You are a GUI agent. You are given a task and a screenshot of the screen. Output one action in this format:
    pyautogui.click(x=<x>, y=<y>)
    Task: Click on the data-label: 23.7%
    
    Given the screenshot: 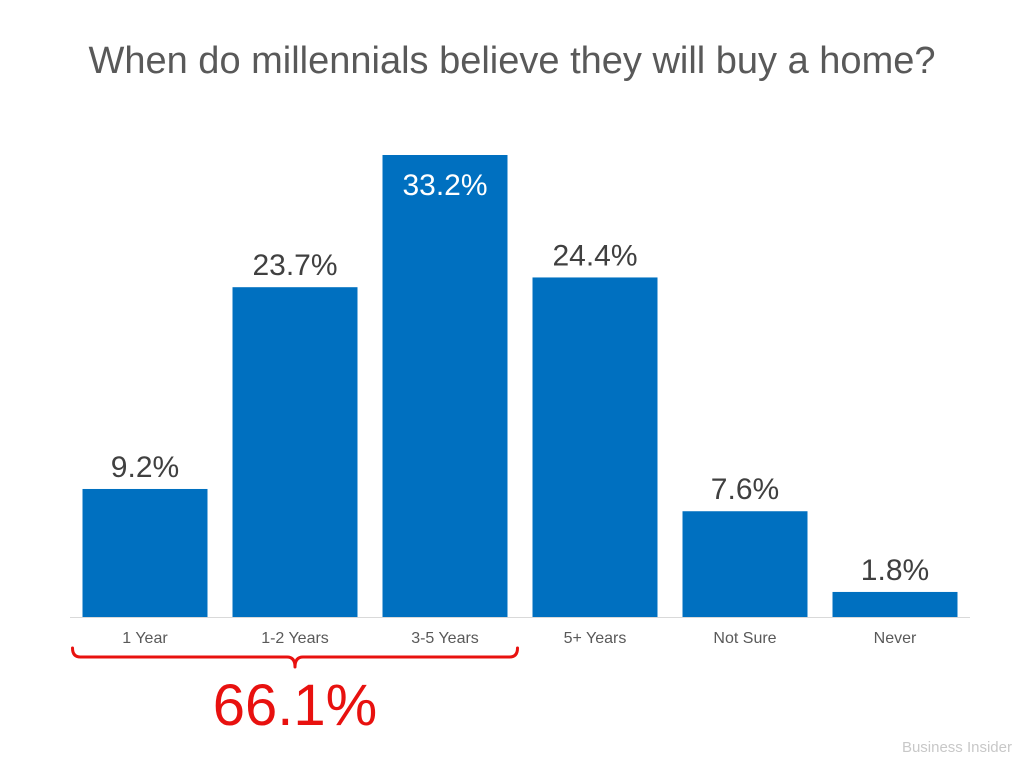 What is the action you would take?
    pyautogui.click(x=294, y=265)
    